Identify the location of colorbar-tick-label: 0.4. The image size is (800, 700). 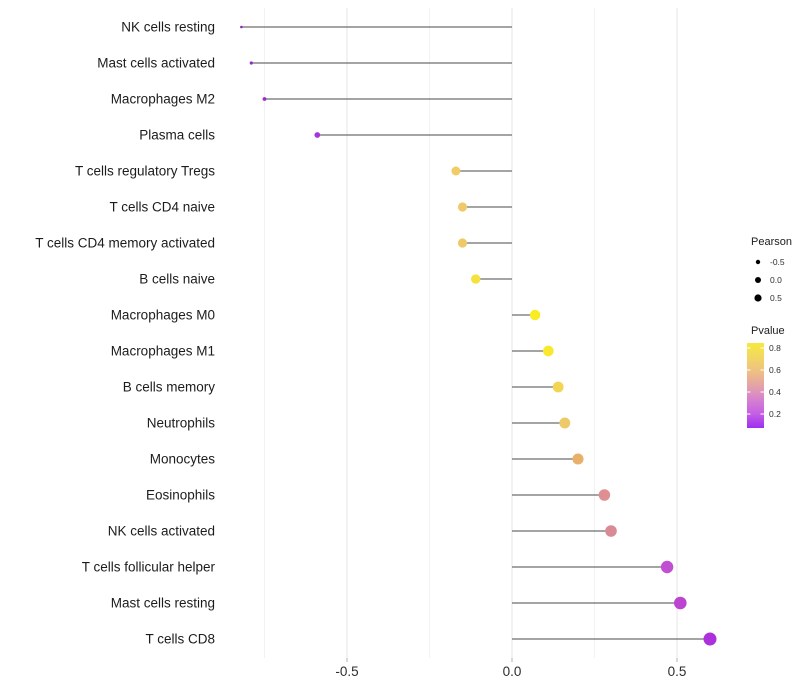
(775, 392).